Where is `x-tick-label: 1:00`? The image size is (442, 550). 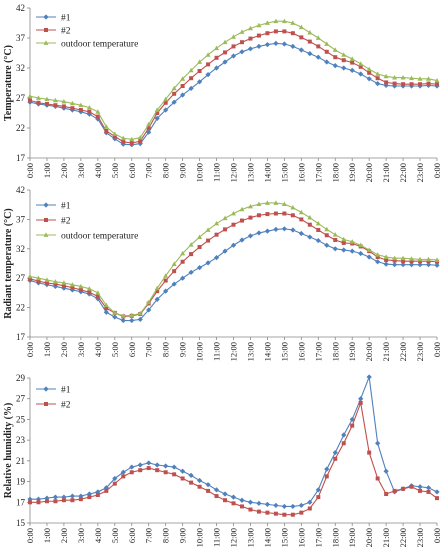
x-tick-label: 1:00 is located at coordinates (47, 535).